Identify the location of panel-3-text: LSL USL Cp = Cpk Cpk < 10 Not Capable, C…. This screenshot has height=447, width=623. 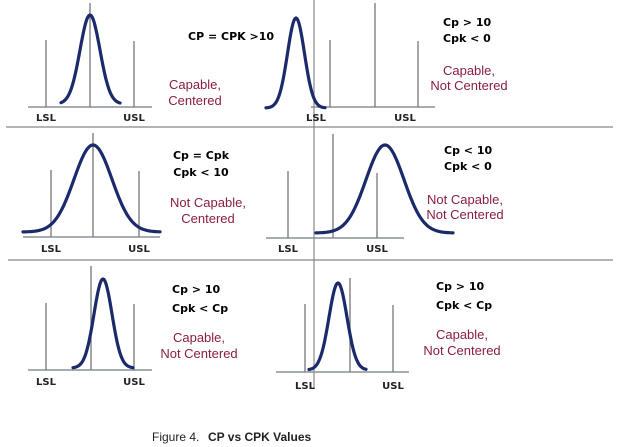
(143, 202).